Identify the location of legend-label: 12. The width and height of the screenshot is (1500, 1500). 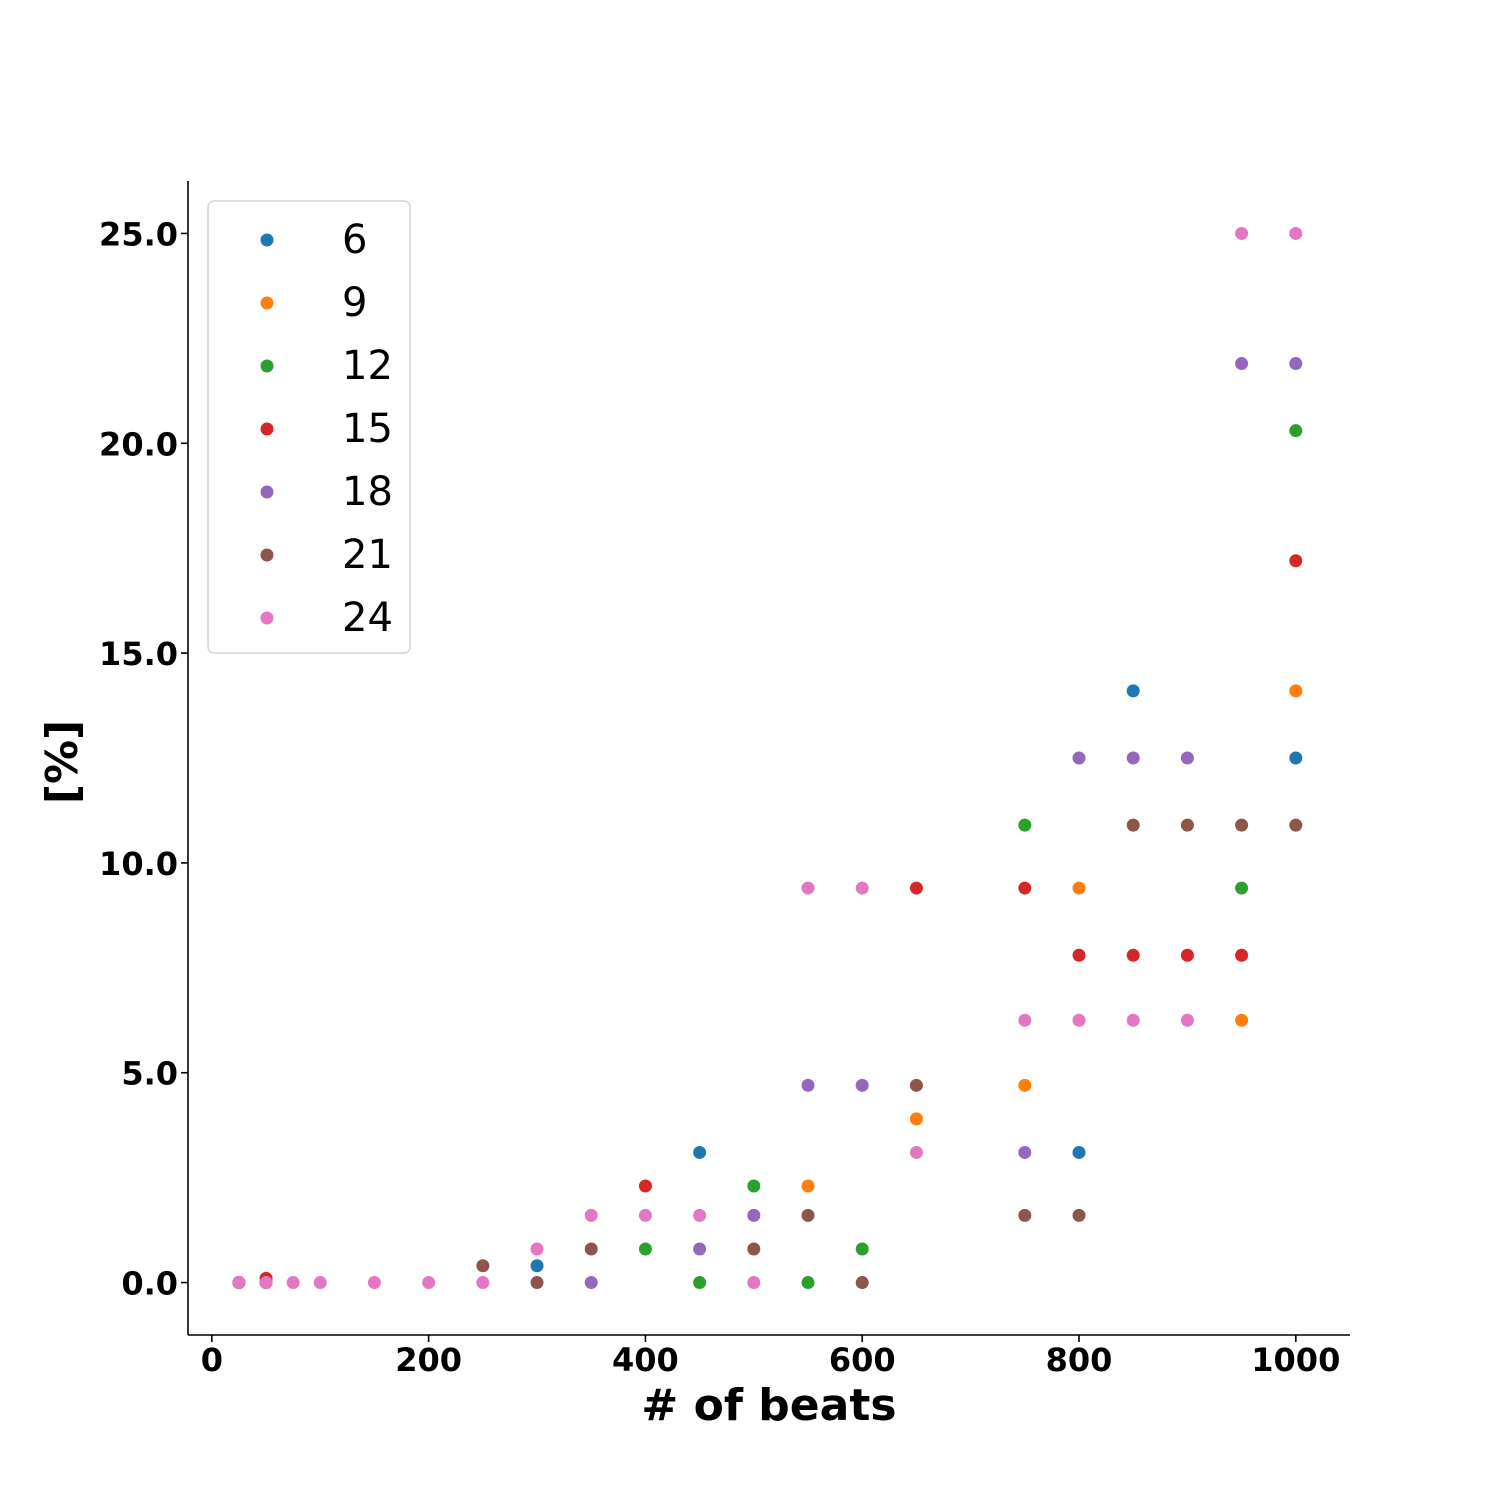
(367, 366).